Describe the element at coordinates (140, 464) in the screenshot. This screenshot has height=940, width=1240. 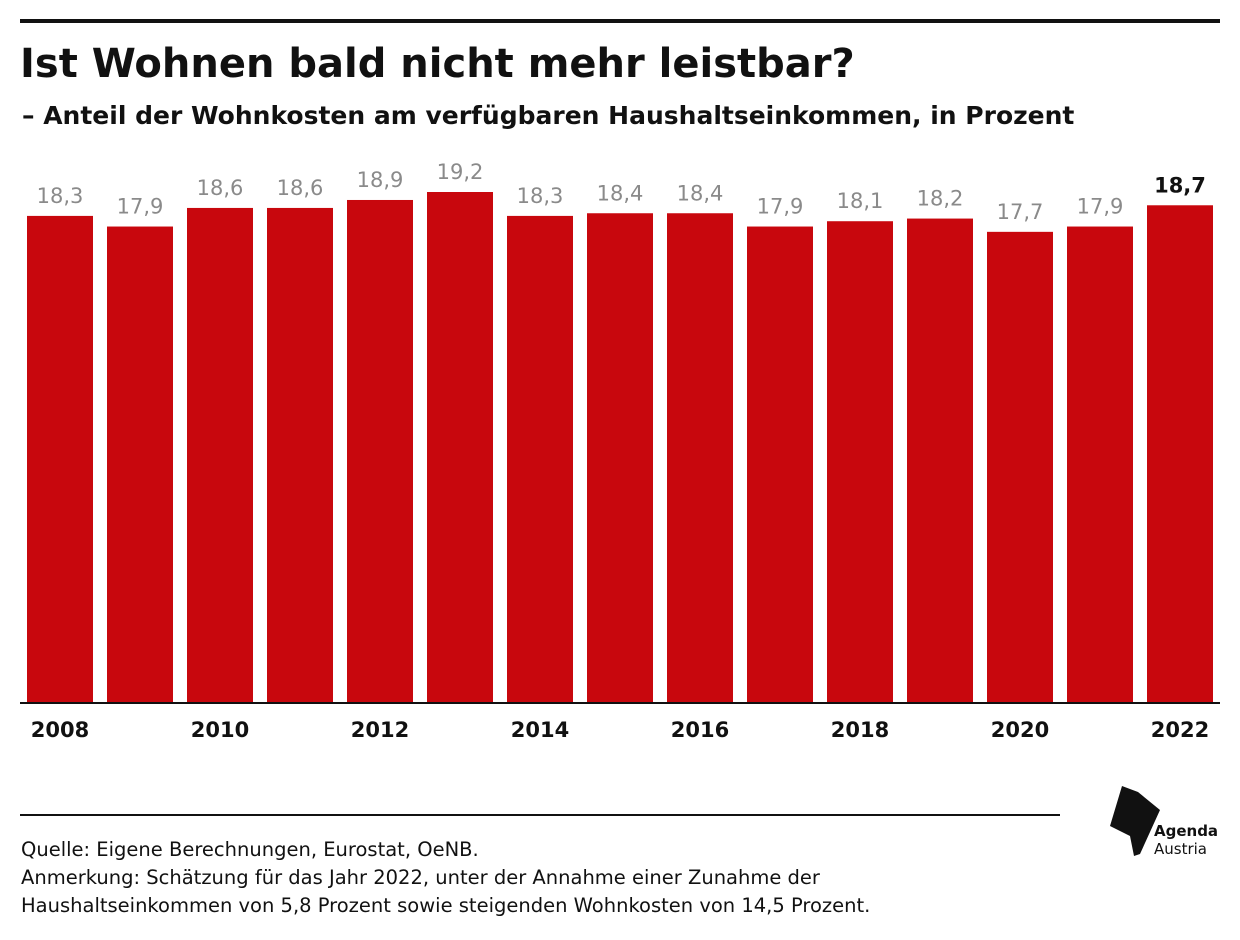
I see `bar-2009` at that location.